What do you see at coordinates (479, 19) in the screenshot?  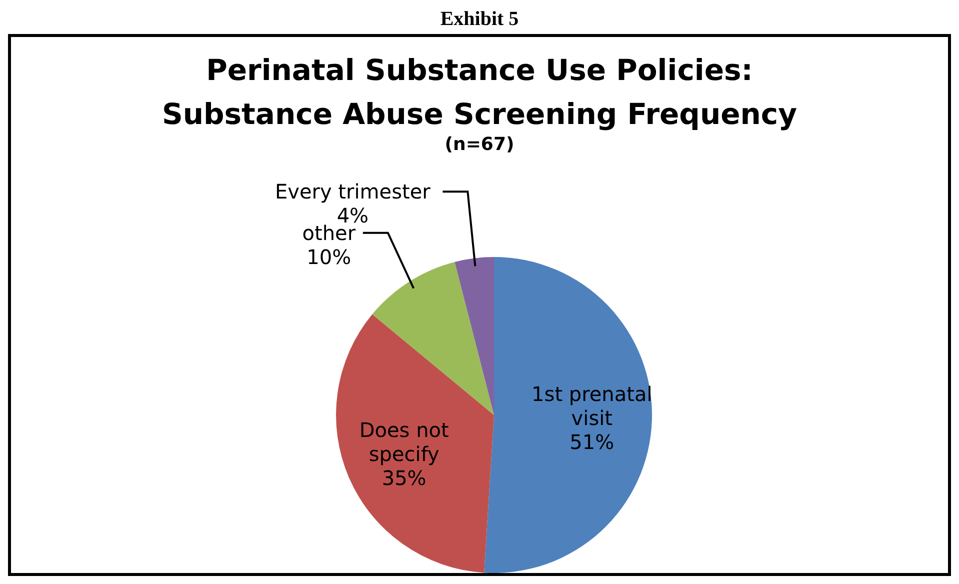 I see `text: Exhibit 5` at bounding box center [479, 19].